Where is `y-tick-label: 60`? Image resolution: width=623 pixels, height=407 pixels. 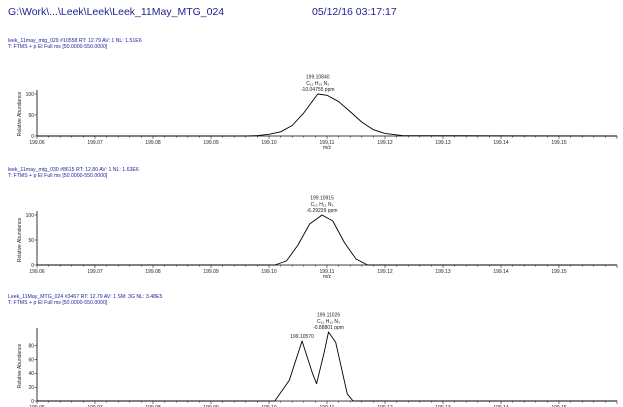
y-tick-label: 60 is located at coordinates (31, 360).